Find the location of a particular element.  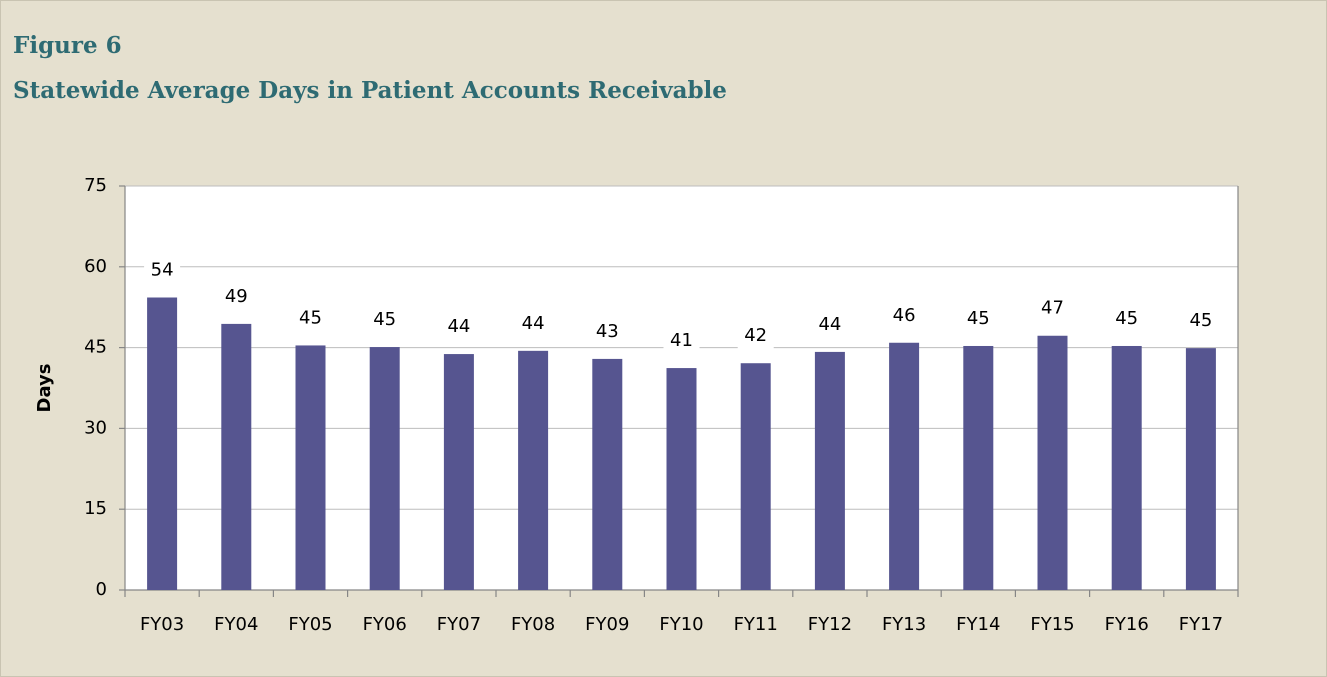

x-tick-label: FY05 is located at coordinates (310, 624).